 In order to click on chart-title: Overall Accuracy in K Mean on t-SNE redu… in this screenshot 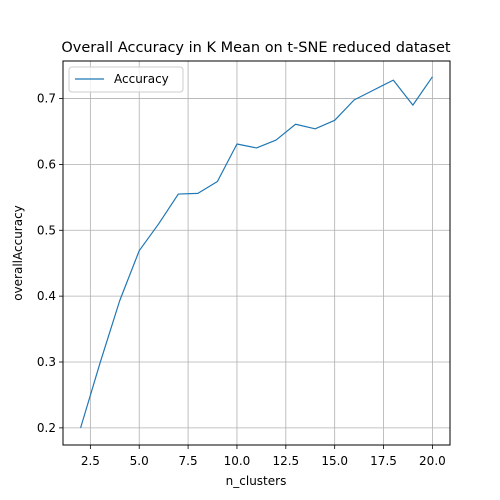, I will do `click(256, 48)`.